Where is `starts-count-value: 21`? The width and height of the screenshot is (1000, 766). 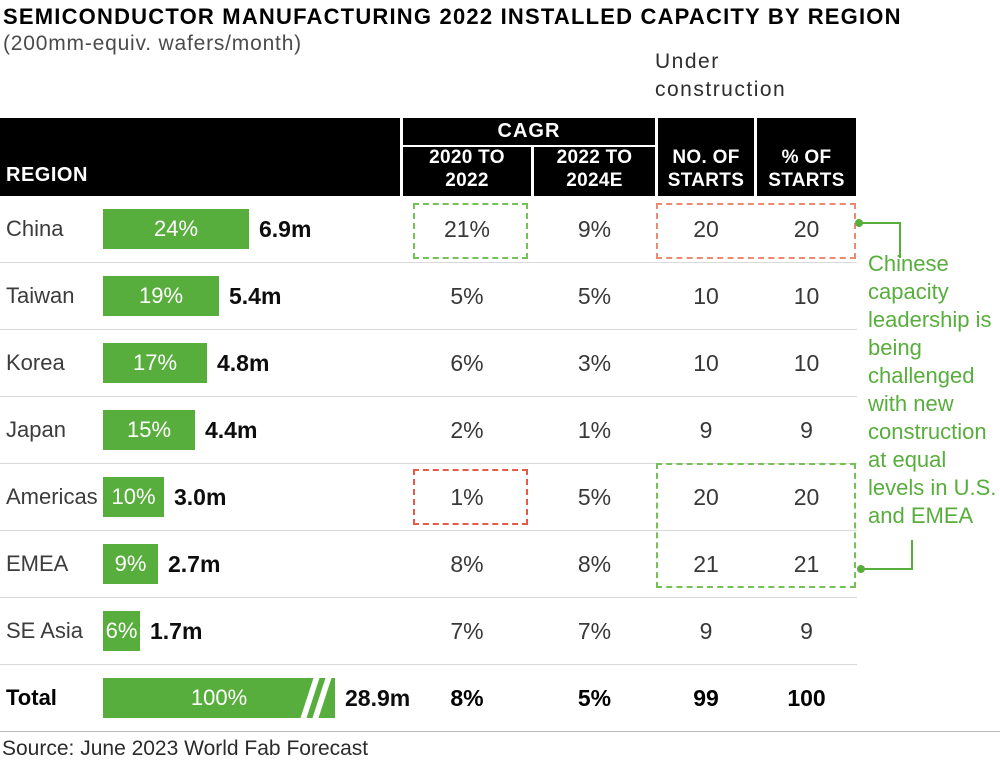 starts-count-value: 21 is located at coordinates (706, 563).